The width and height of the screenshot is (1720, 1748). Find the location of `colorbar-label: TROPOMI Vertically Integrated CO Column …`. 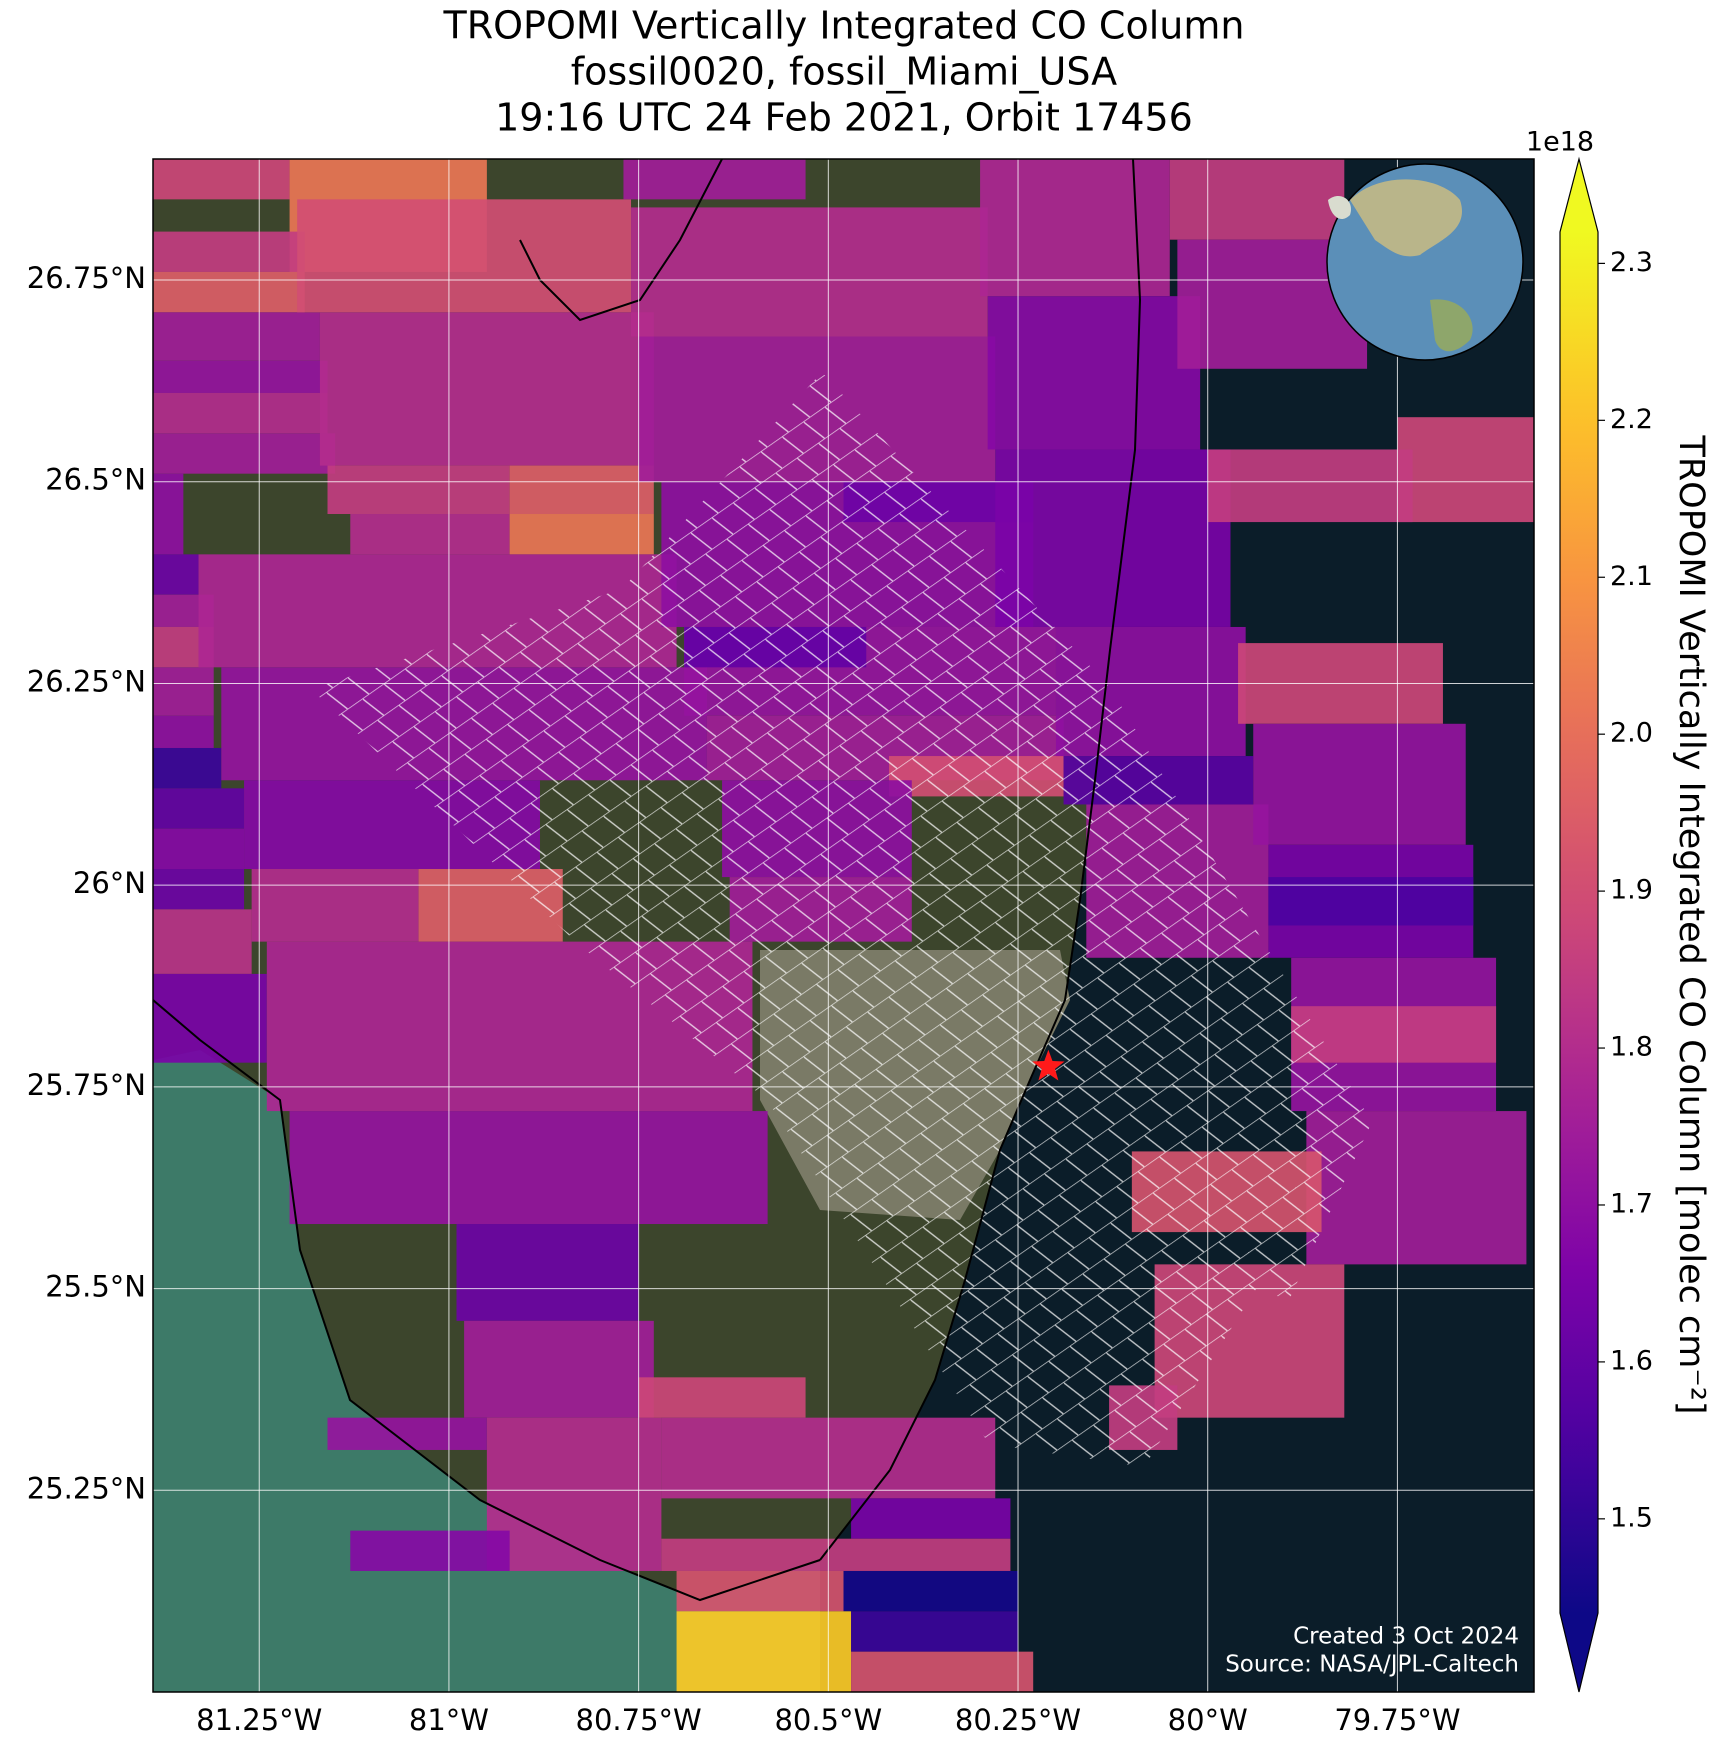

colorbar-label: TROPOMI Vertically Integrated CO Column … is located at coordinates (1691, 924).